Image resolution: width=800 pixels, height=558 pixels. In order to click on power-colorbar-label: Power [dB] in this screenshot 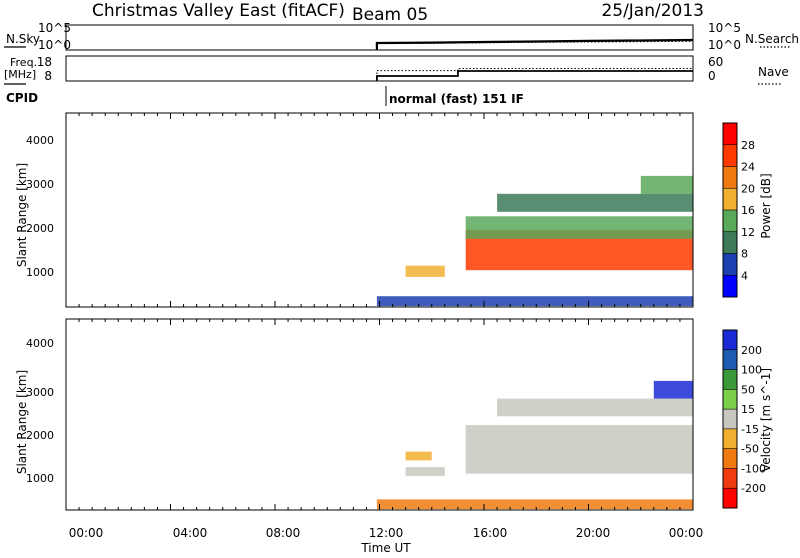, I will do `click(766, 205)`.